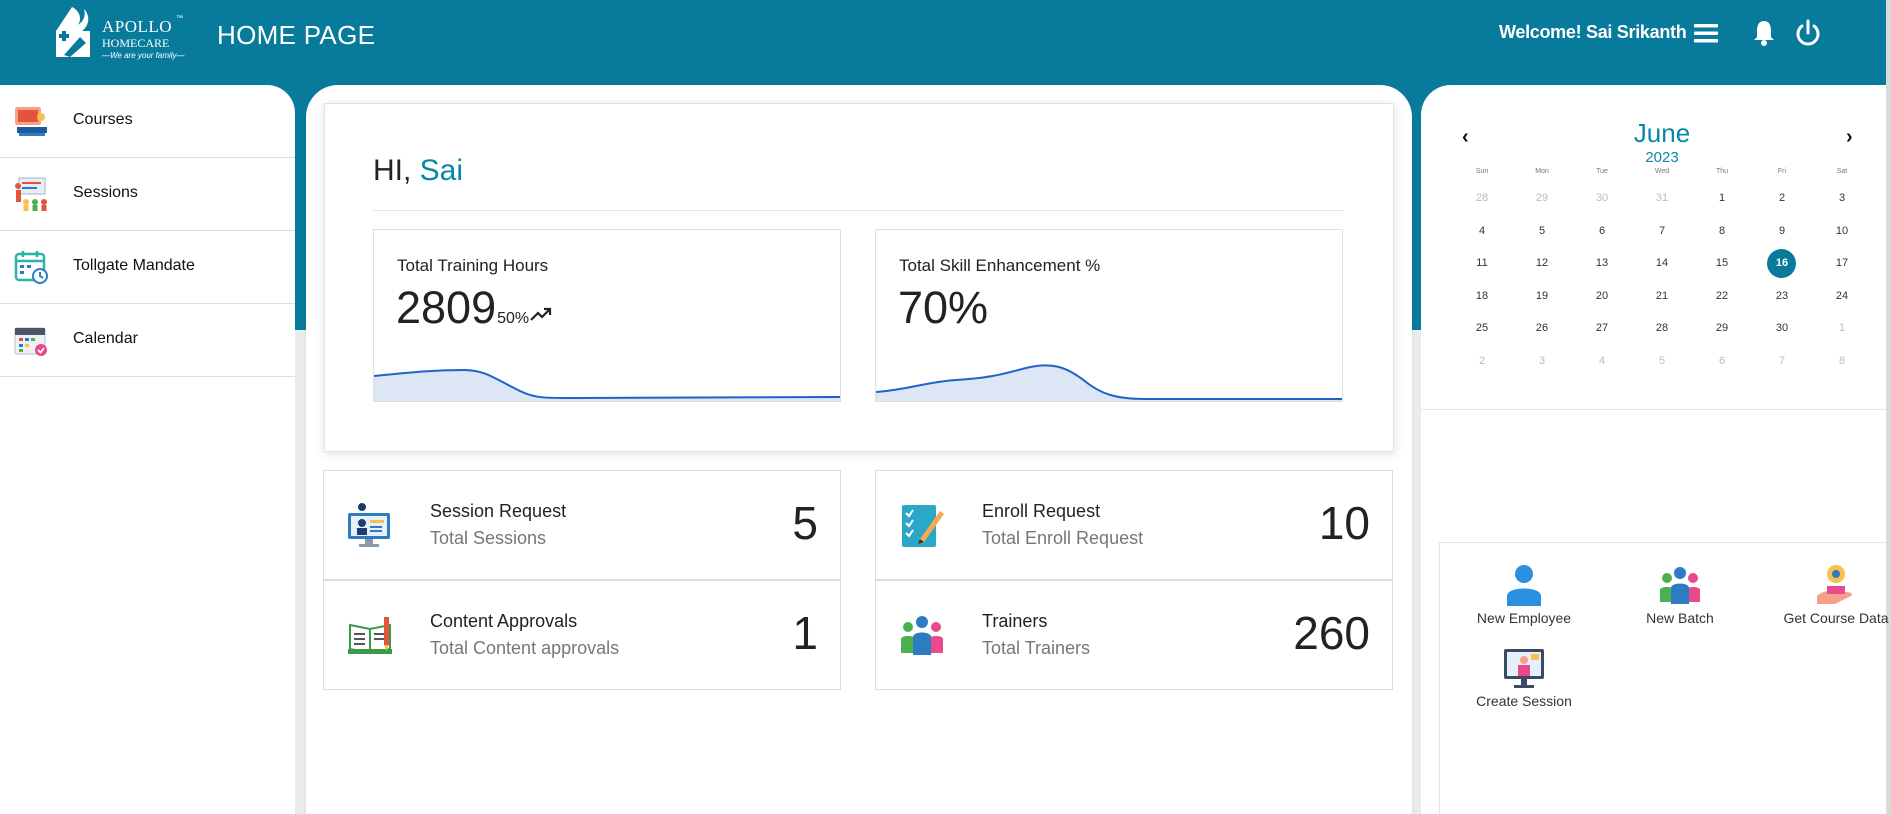 The width and height of the screenshot is (1891, 814). I want to click on calendar-next-button: ›, so click(1849, 137).